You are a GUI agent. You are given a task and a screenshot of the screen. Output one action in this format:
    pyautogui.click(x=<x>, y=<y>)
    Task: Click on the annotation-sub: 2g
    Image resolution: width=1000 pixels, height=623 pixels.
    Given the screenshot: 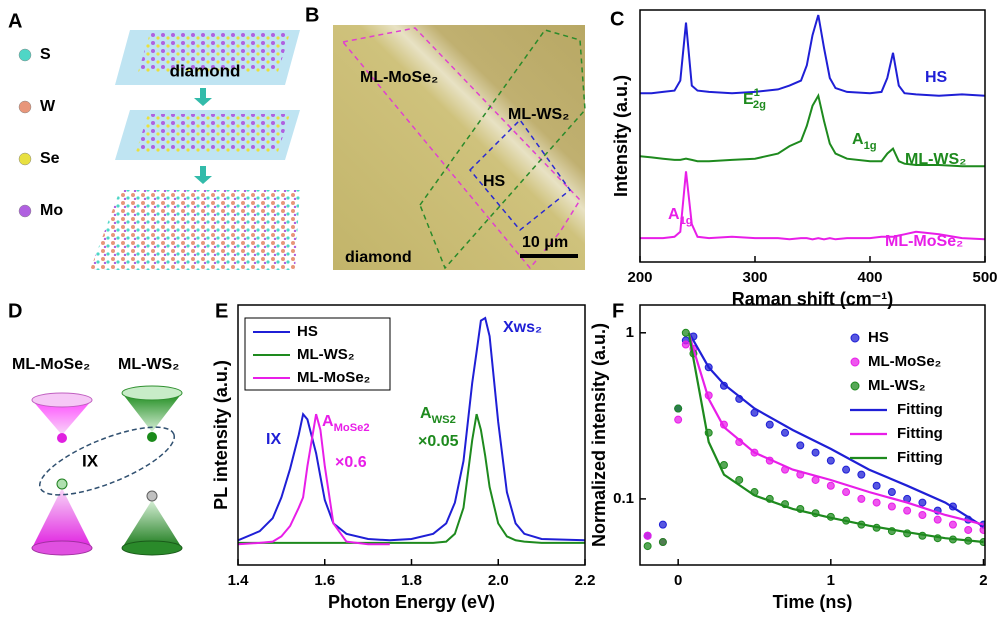 What is the action you would take?
    pyautogui.click(x=759, y=105)
    